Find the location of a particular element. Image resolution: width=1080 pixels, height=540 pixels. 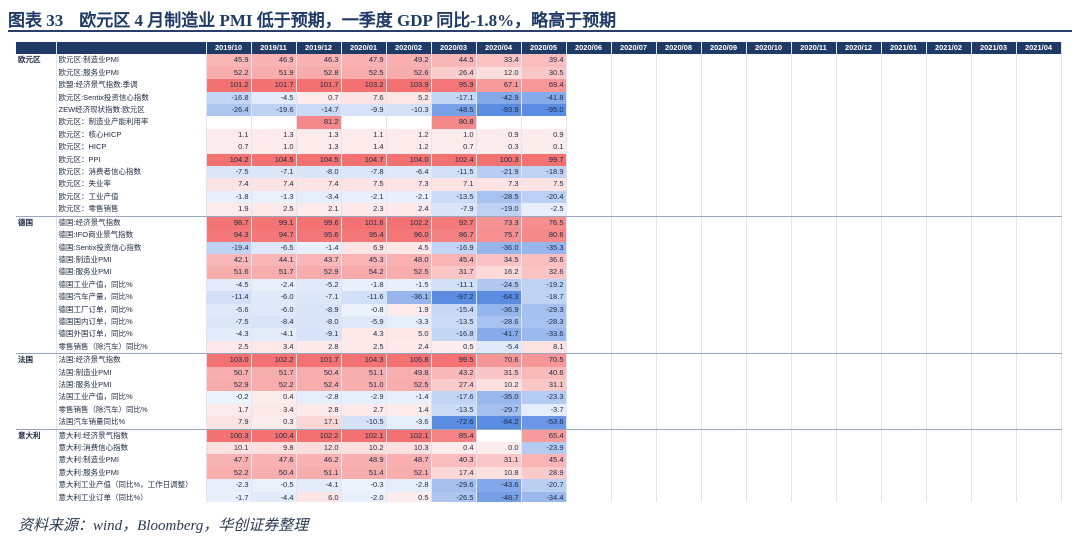

value-cell: 1.3 is located at coordinates (319, 147).